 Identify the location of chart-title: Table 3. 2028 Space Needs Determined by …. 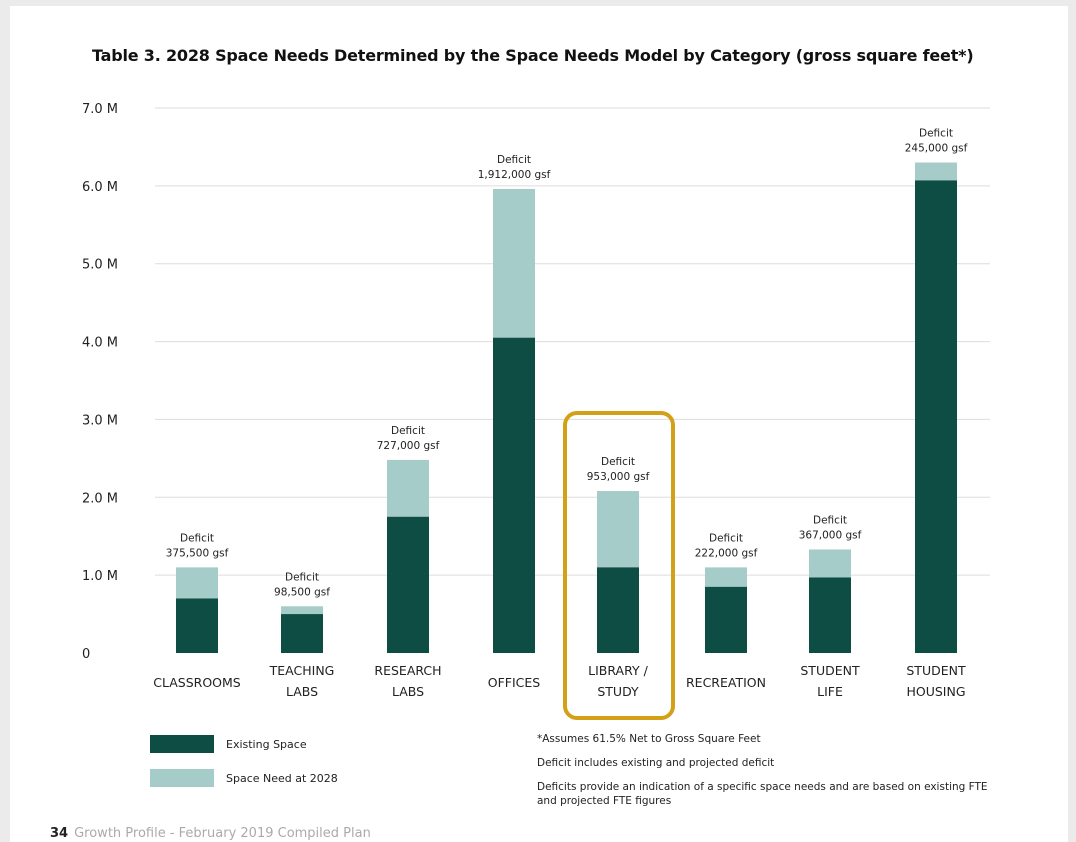
(533, 55).